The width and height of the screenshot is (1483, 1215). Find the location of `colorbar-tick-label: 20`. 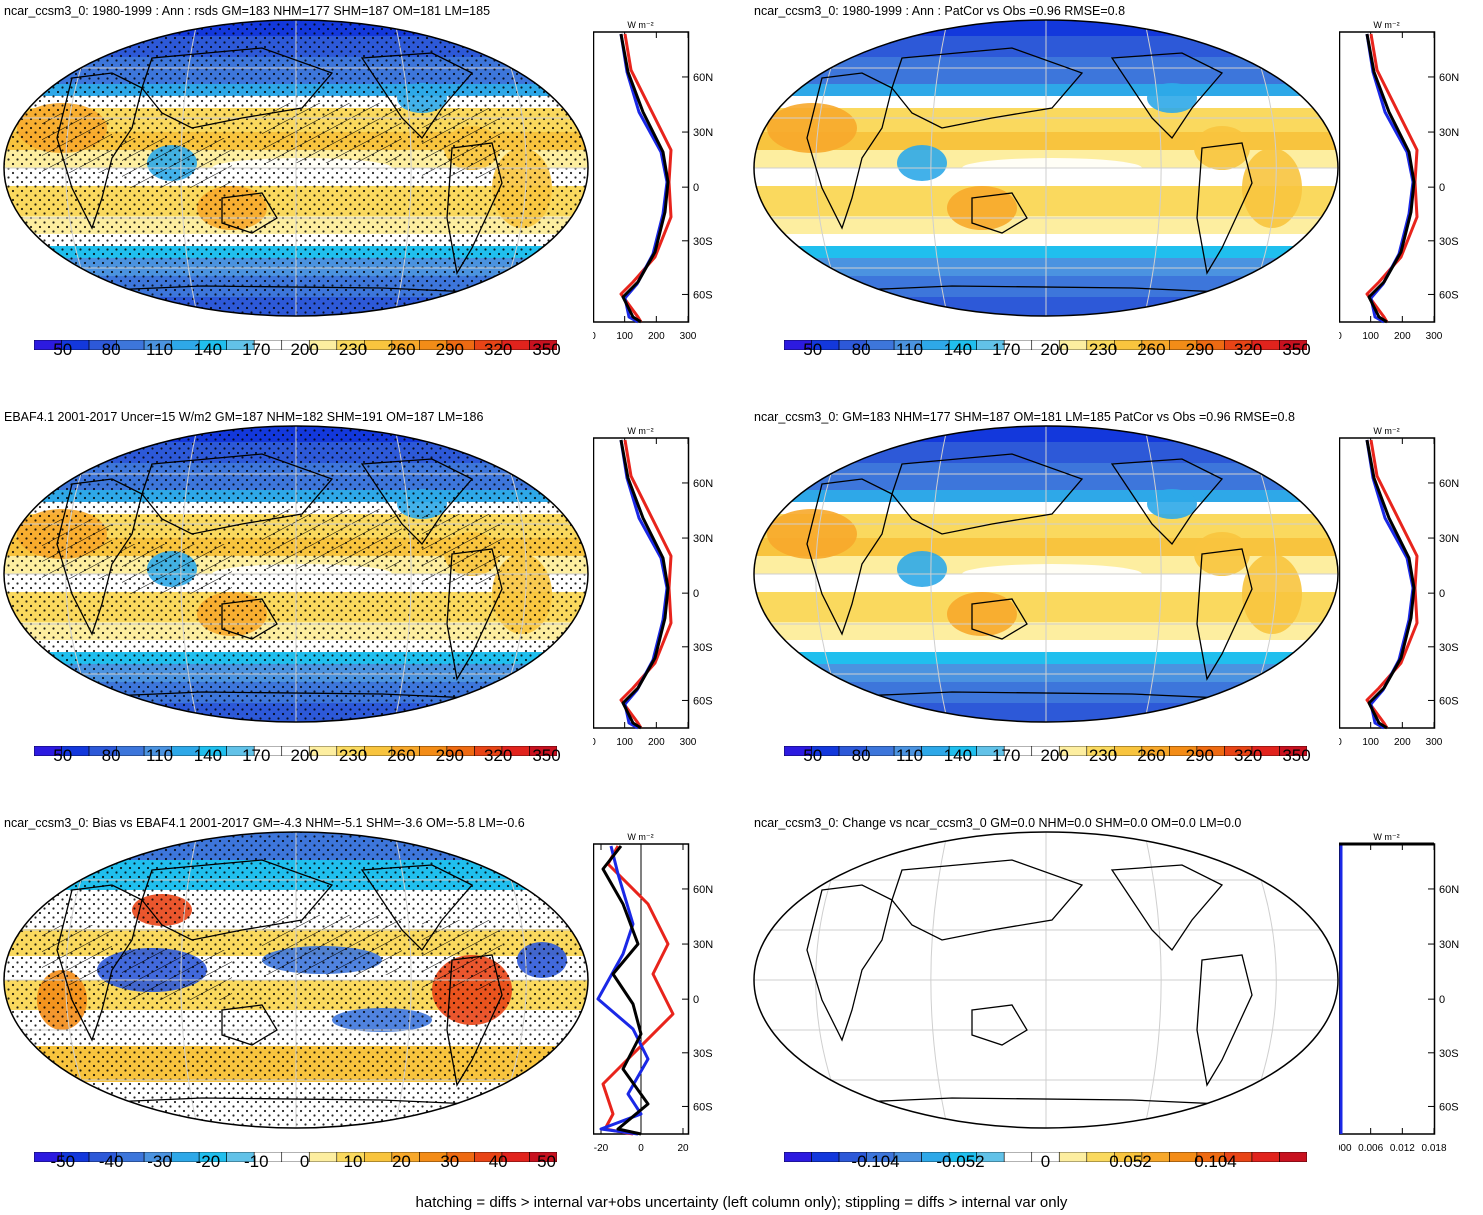

colorbar-tick-label: 20 is located at coordinates (401, 1161).